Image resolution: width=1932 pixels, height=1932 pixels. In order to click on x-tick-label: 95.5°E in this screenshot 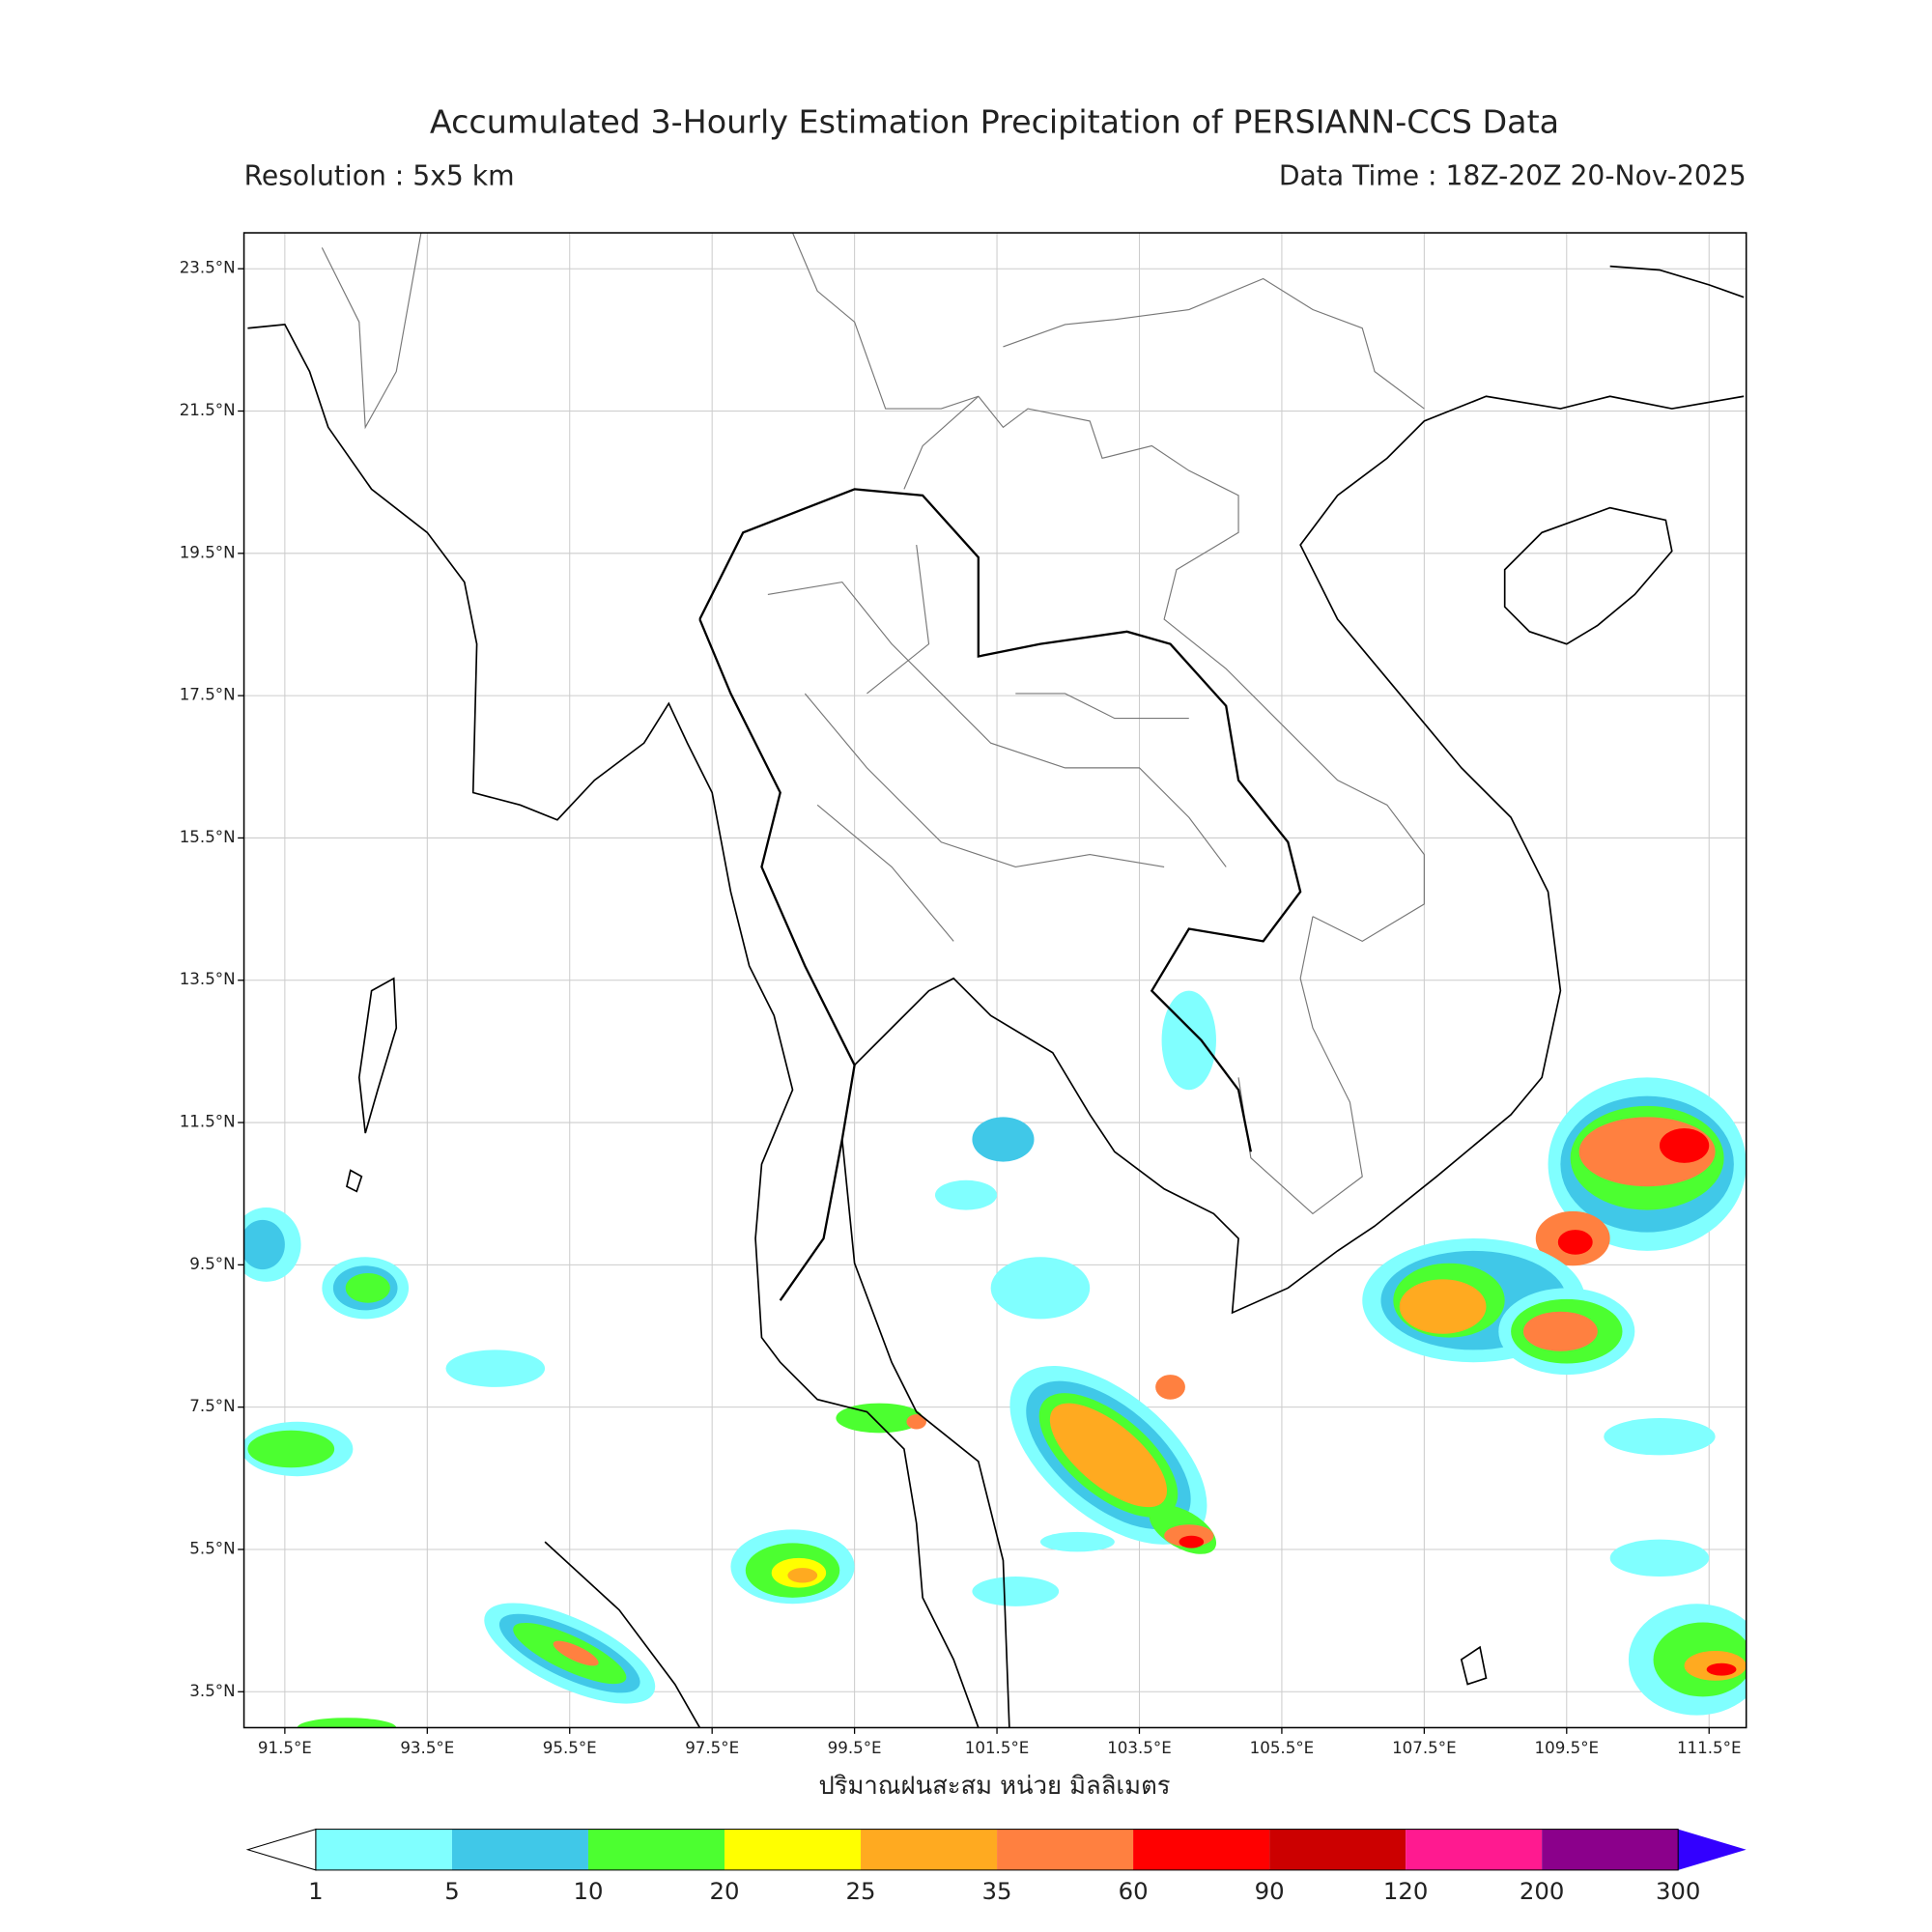, I will do `click(570, 1748)`.